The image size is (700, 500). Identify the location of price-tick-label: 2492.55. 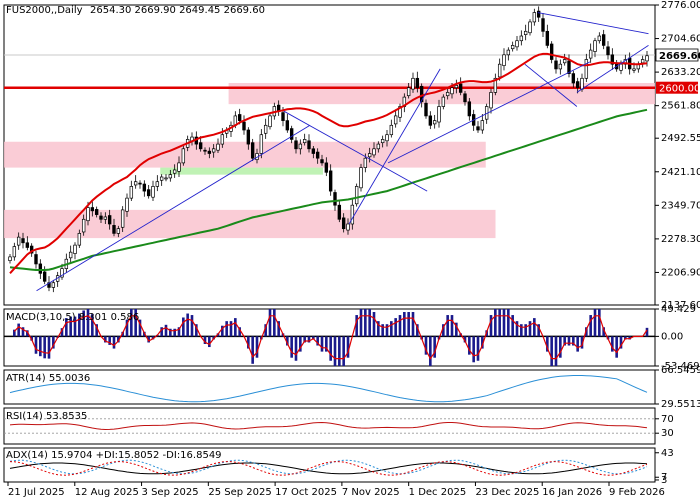
(680, 138).